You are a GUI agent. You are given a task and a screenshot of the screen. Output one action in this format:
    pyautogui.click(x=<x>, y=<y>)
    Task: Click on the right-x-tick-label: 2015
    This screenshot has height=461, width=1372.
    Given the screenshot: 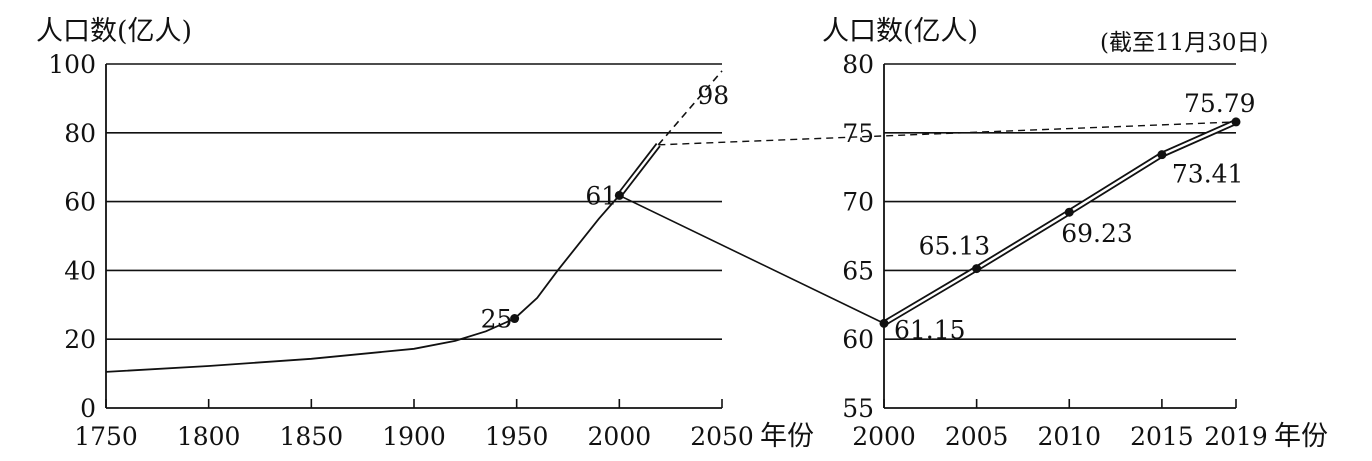 What is the action you would take?
    pyautogui.click(x=1162, y=436)
    